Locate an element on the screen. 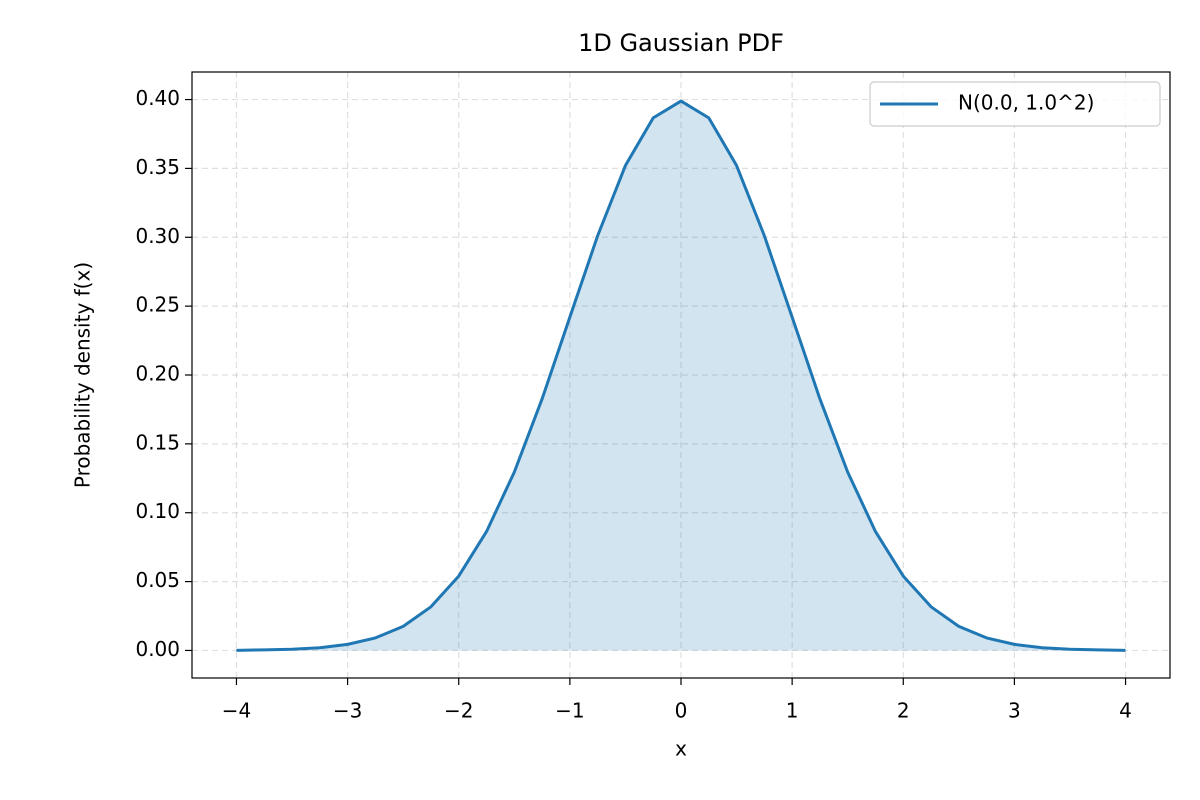 The width and height of the screenshot is (1200, 800). y-tick-label: 0.00 is located at coordinates (157, 649).